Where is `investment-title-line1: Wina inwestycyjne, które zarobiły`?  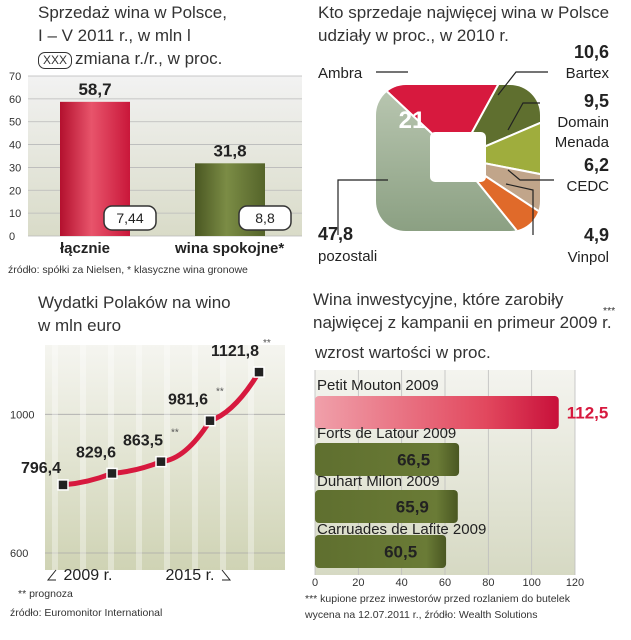
investment-title-line1: Wina inwestycyjne, które zarobiły is located at coordinates (438, 299).